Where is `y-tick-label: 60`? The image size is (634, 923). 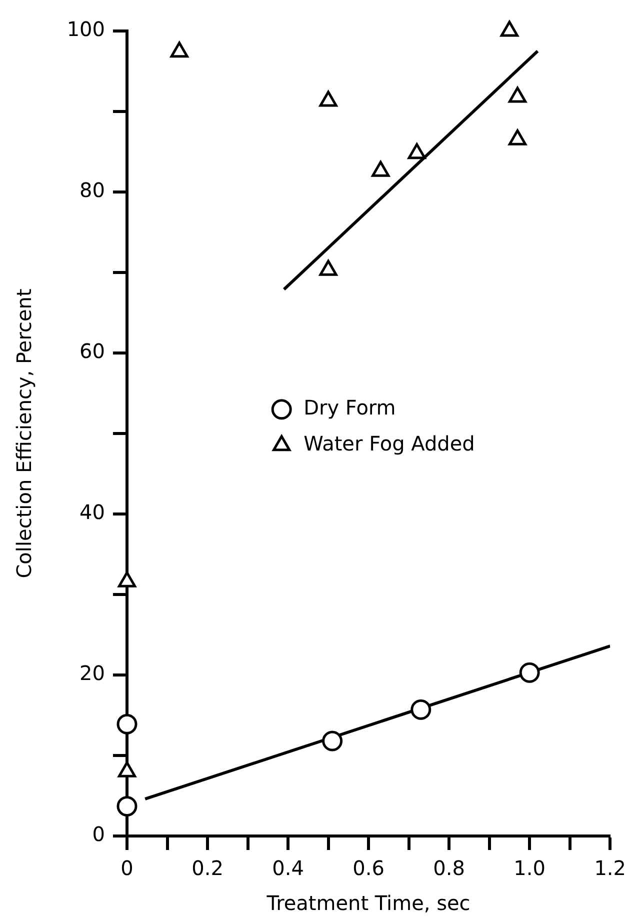
y-tick-label: 60 is located at coordinates (92, 351).